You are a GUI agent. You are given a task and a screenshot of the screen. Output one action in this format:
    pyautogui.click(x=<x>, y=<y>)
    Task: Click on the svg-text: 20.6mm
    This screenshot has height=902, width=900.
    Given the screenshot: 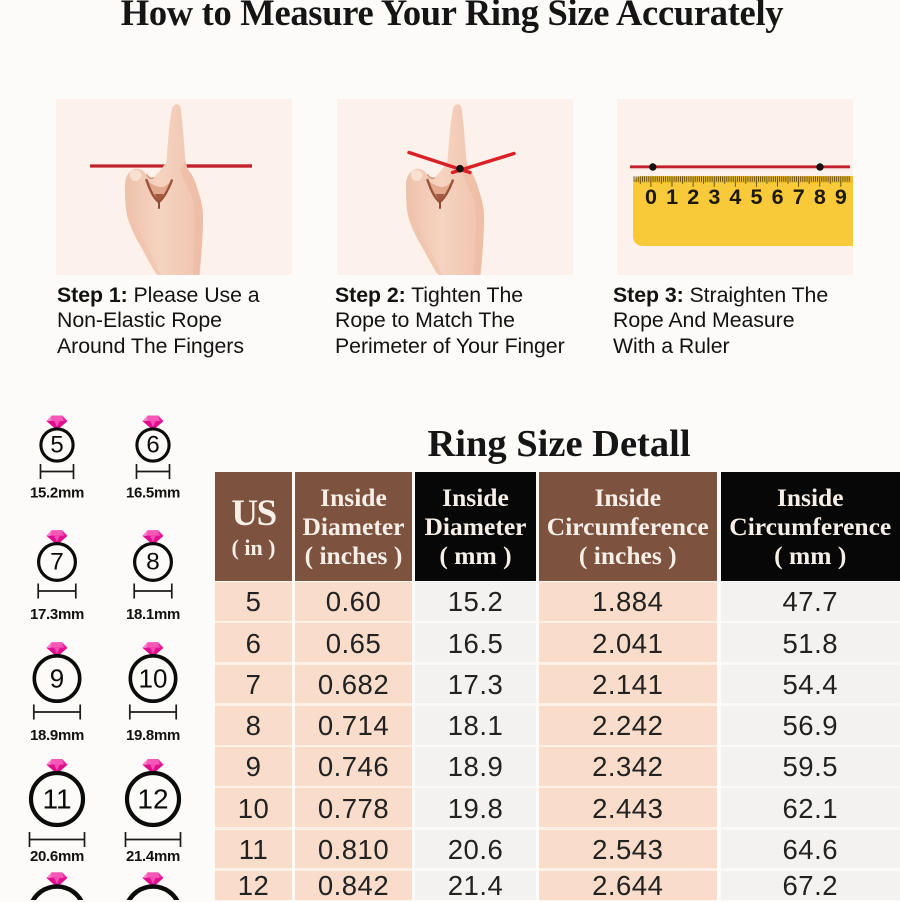 What is the action you would take?
    pyautogui.click(x=57, y=856)
    